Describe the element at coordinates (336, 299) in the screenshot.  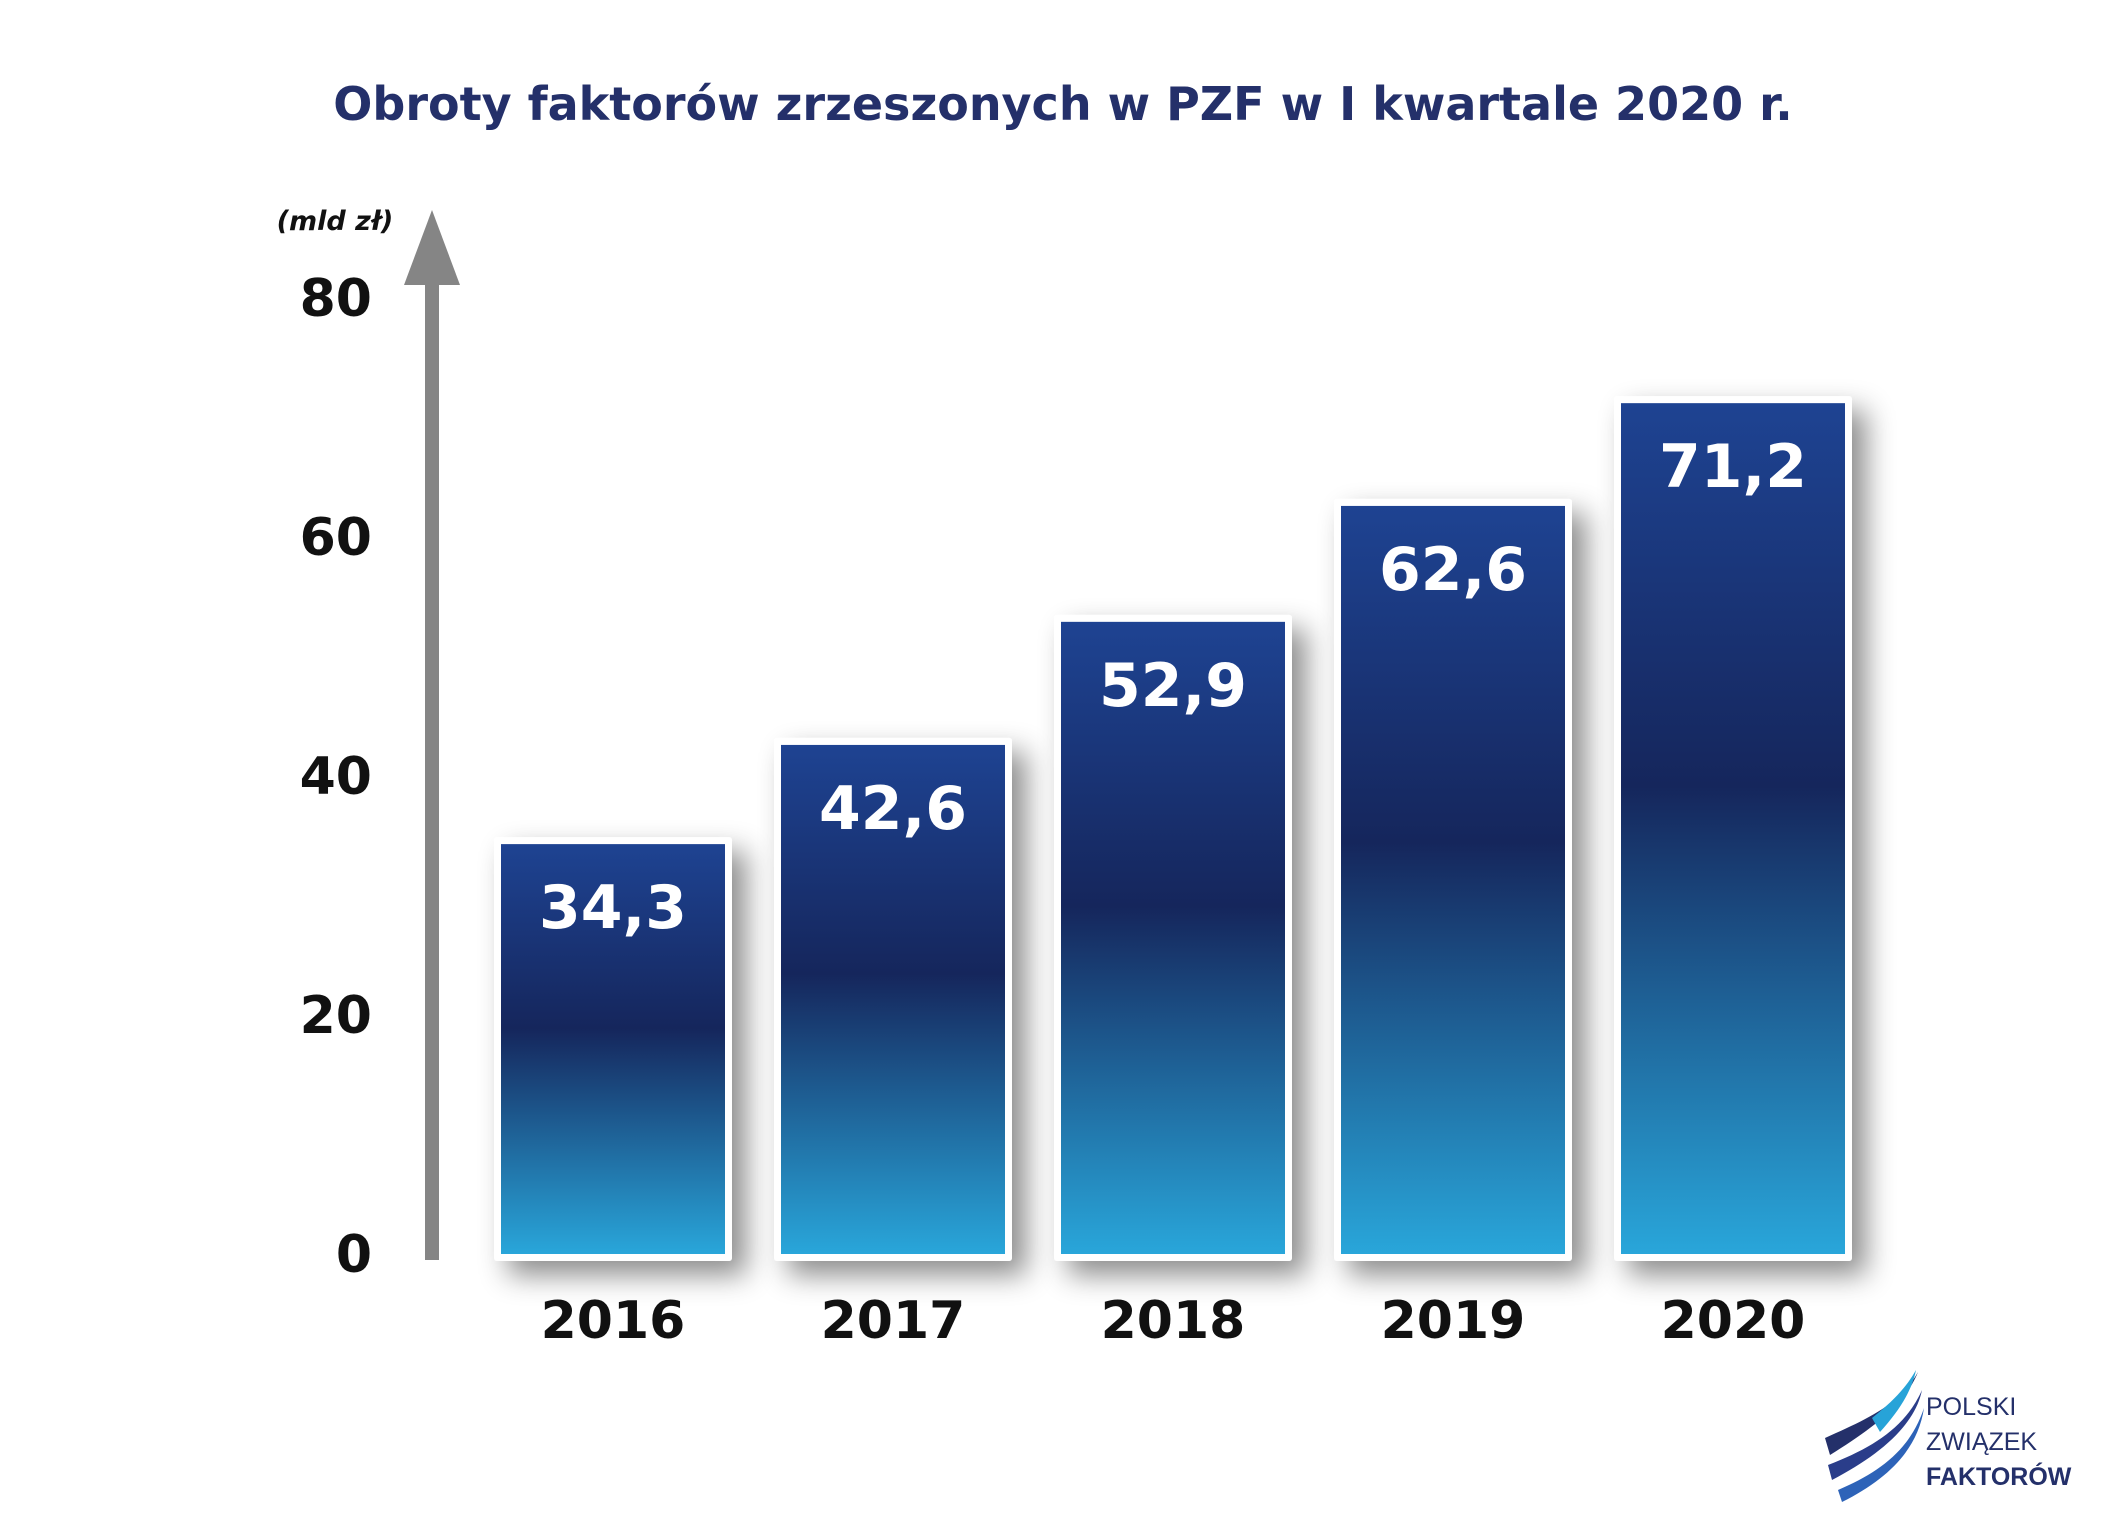
I see `y-tick-label: 80` at that location.